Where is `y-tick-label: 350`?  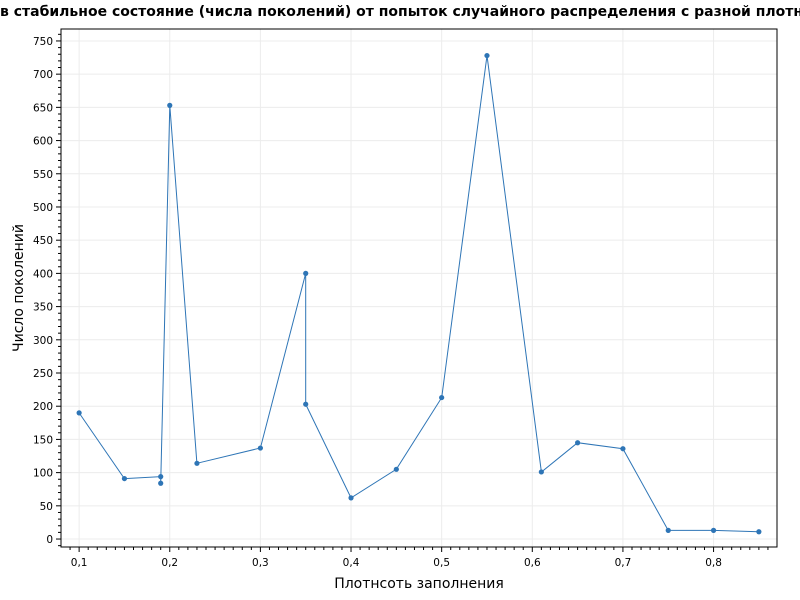
y-tick-label: 350 is located at coordinates (43, 308).